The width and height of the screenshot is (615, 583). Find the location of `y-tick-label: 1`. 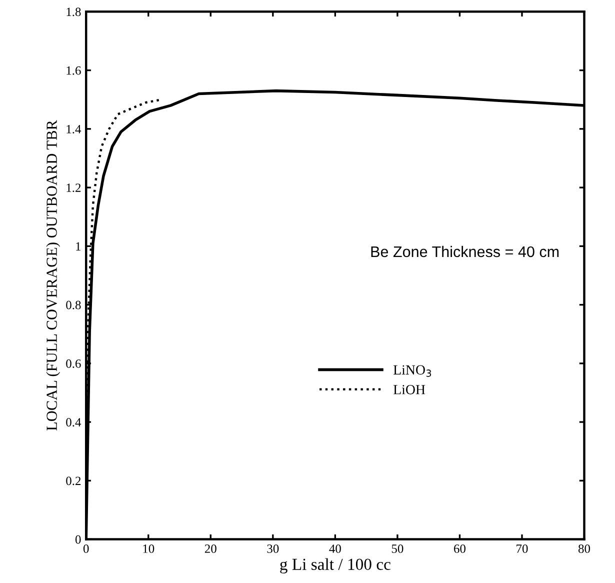

y-tick-label: 1 is located at coordinates (78, 246).